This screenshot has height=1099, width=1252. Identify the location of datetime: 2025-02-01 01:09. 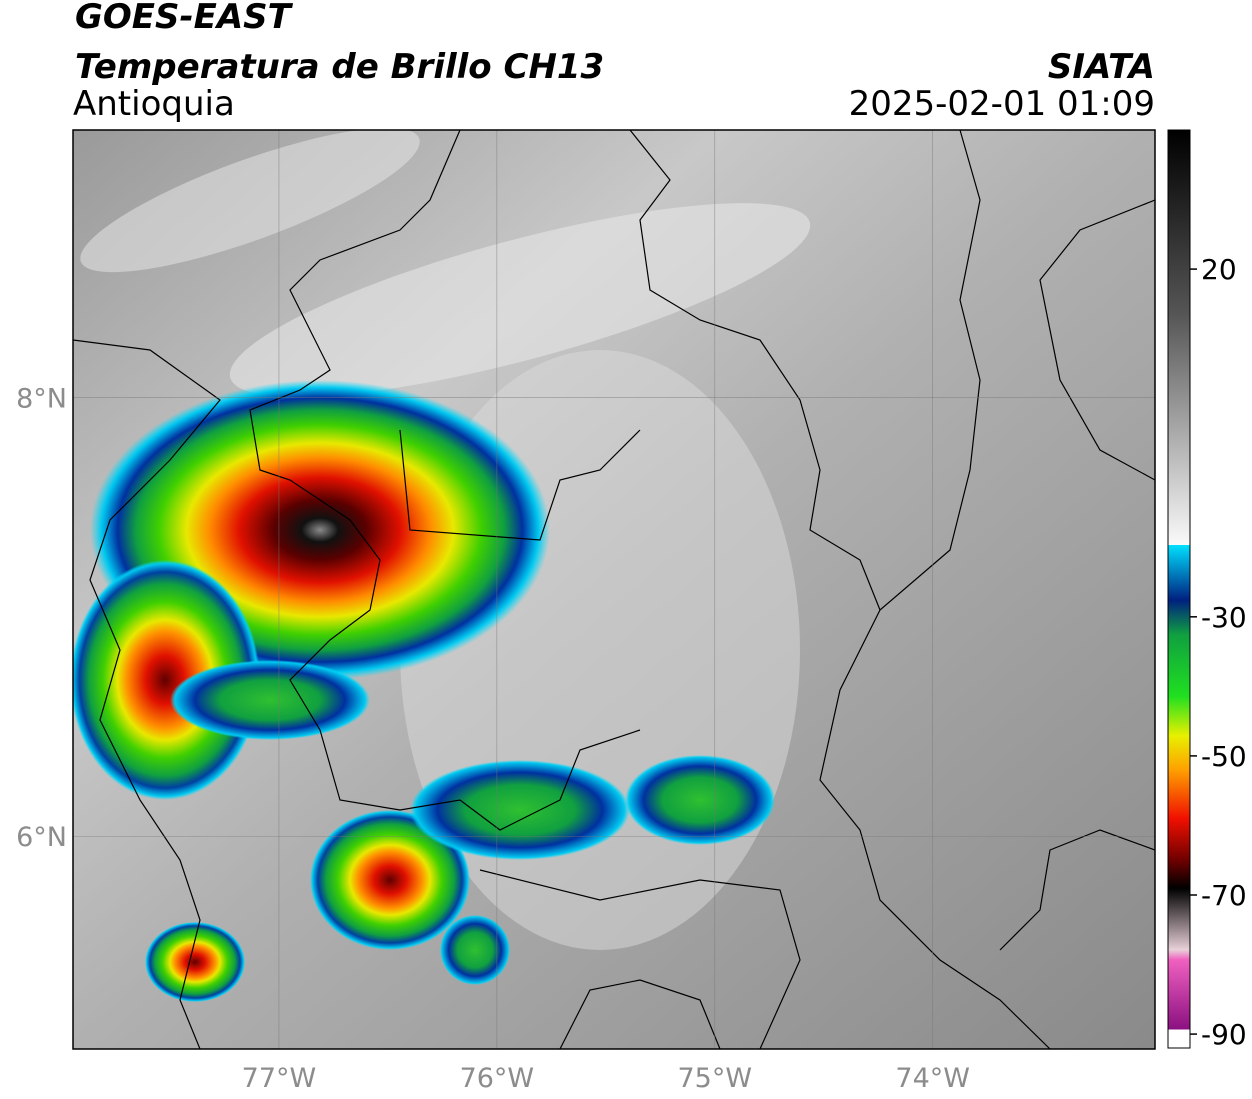
(1002, 104).